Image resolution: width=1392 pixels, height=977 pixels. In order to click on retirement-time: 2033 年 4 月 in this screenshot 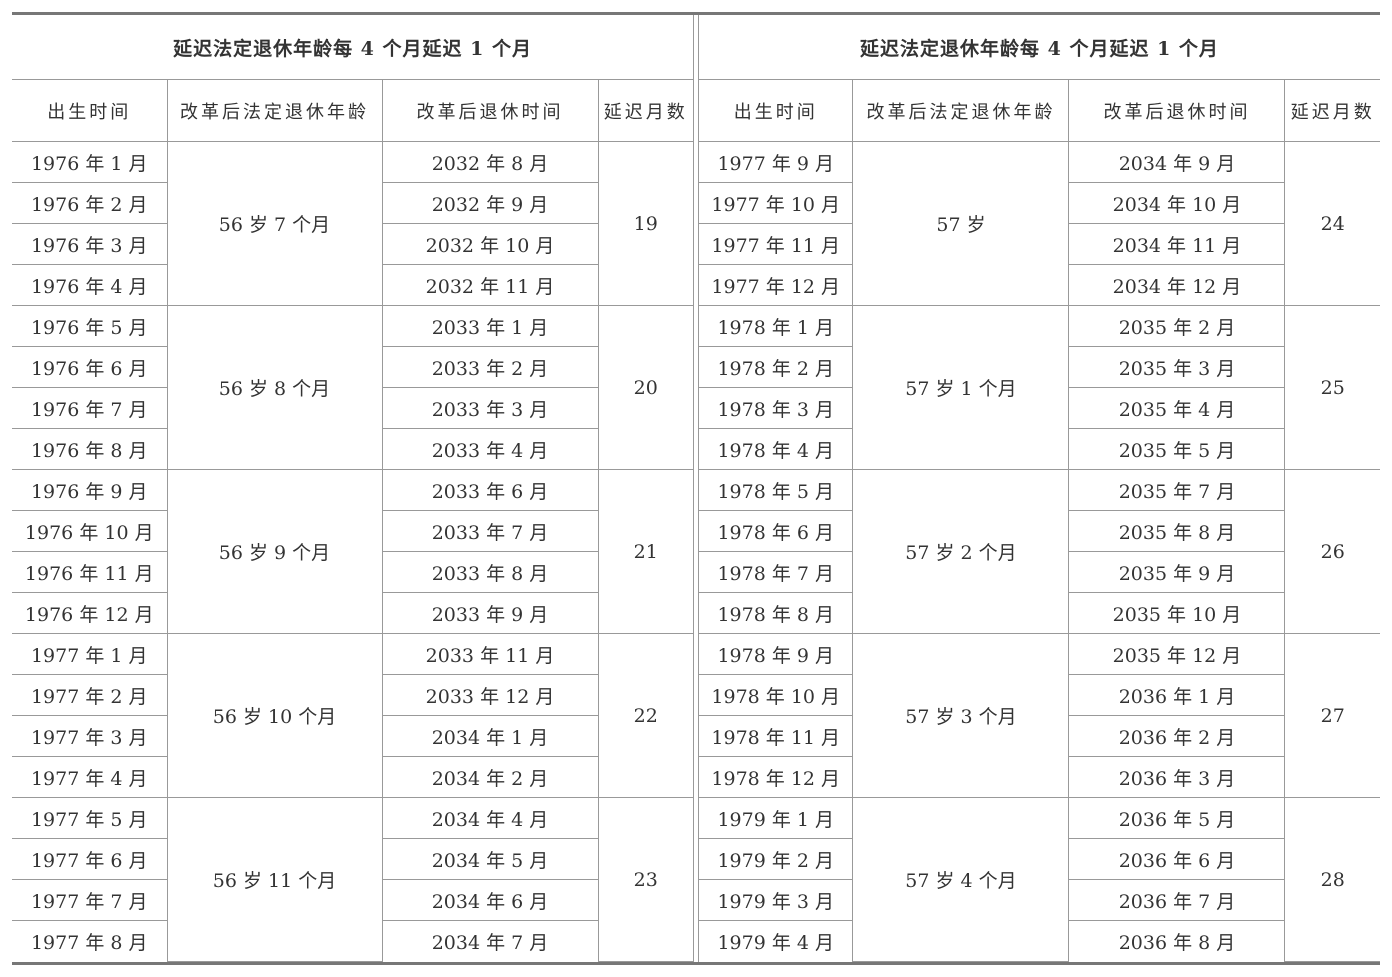, I will do `click(489, 449)`.